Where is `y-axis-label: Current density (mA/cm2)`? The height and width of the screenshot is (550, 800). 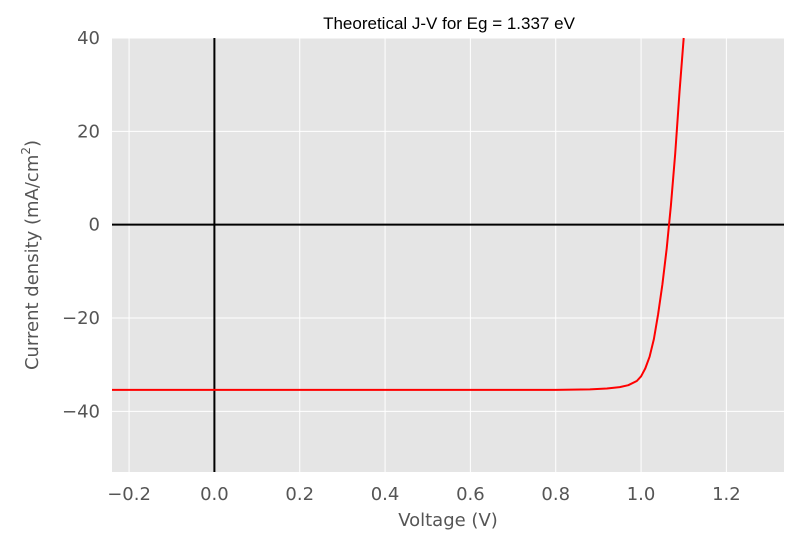 y-axis-label: Current density (mA/cm2) is located at coordinates (31, 255).